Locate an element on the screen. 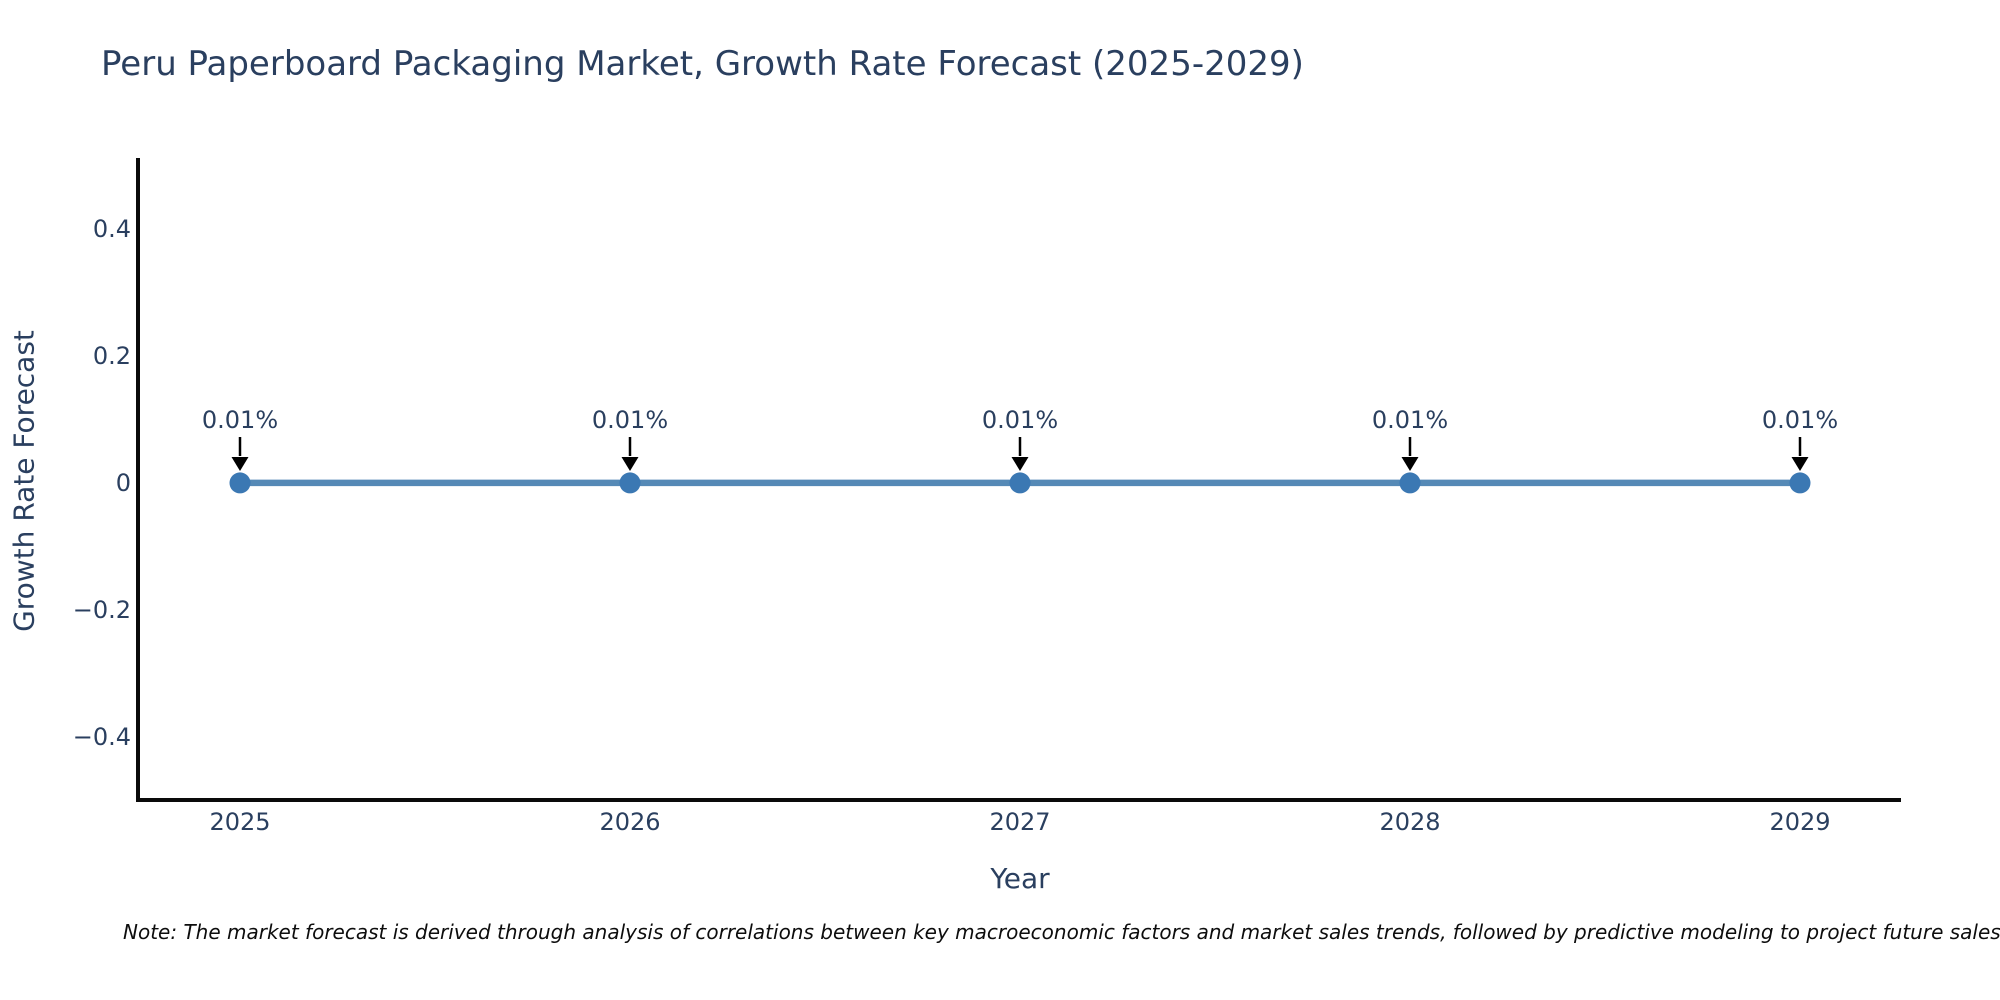  y-tick-label: −0.2 is located at coordinates (101, 609).